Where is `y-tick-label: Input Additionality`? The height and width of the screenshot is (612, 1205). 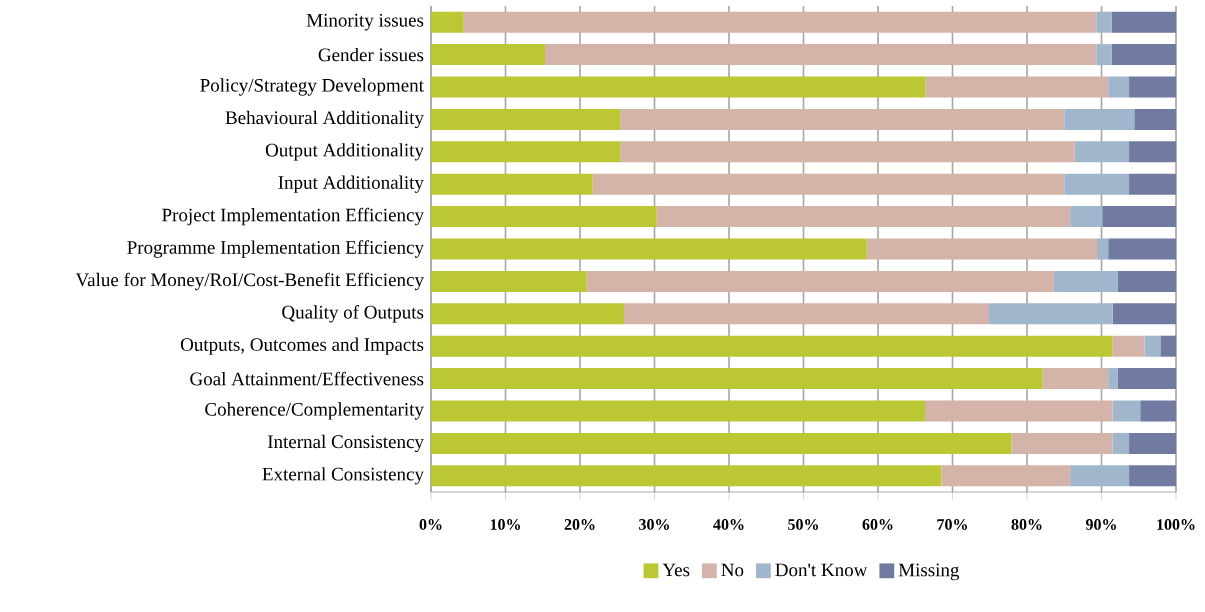 y-tick-label: Input Additionality is located at coordinates (351, 184).